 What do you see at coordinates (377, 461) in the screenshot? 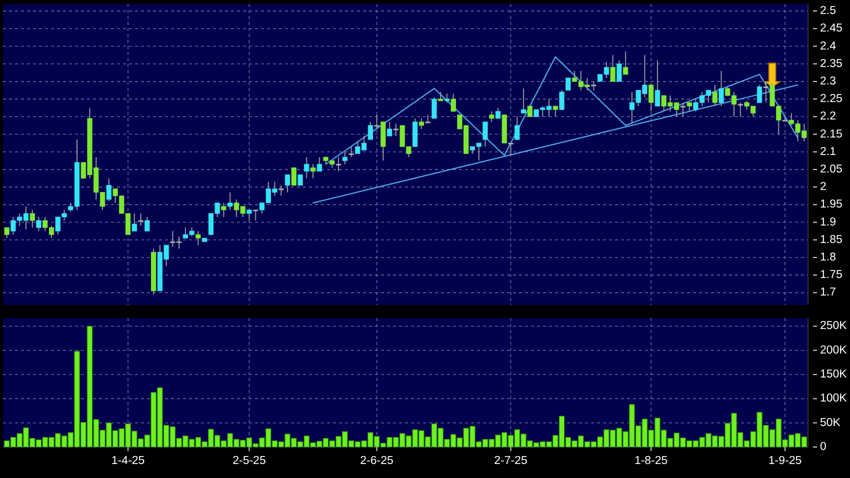
I see `x-tick-label: 2-6-25` at bounding box center [377, 461].